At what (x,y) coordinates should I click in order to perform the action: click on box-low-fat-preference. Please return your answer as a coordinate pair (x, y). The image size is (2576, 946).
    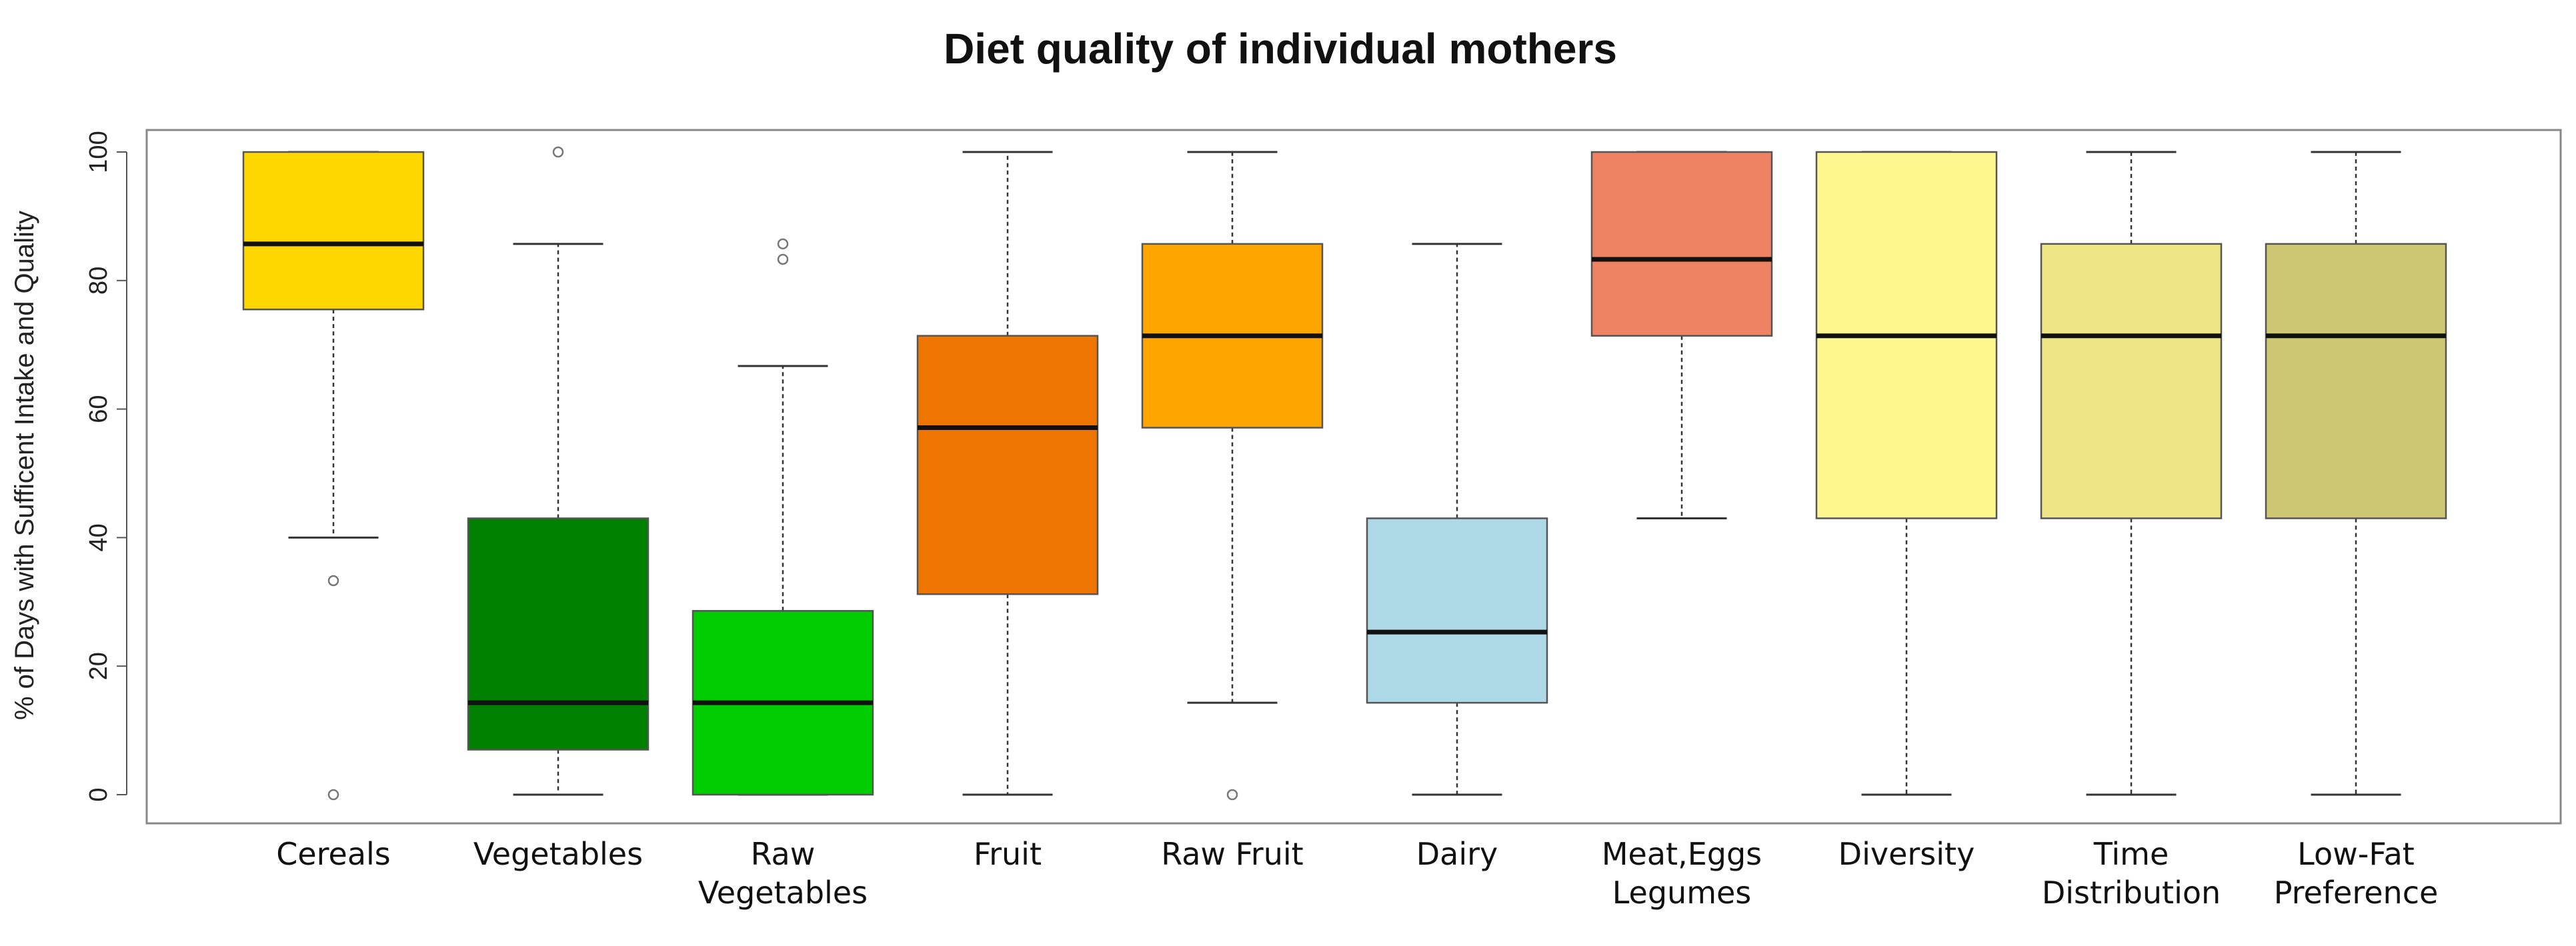
    Looking at the image, I should click on (2356, 473).